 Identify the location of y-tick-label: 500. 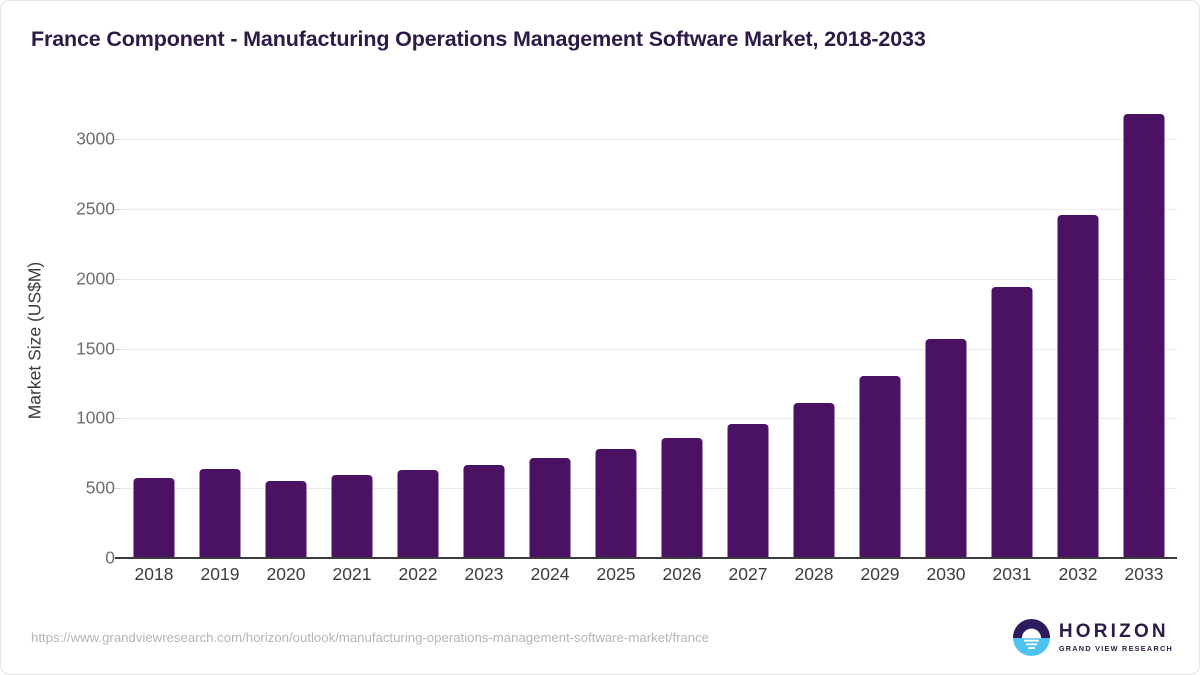
(100, 487).